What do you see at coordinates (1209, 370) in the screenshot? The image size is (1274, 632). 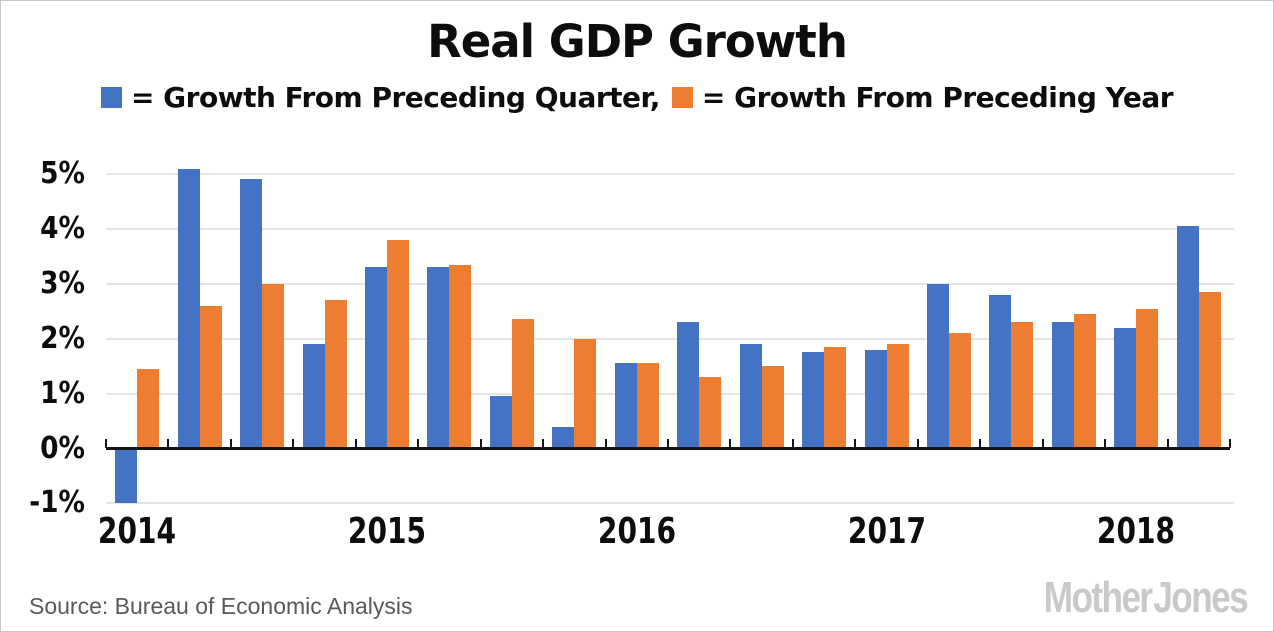 I see `bar-year-2018-q2` at bounding box center [1209, 370].